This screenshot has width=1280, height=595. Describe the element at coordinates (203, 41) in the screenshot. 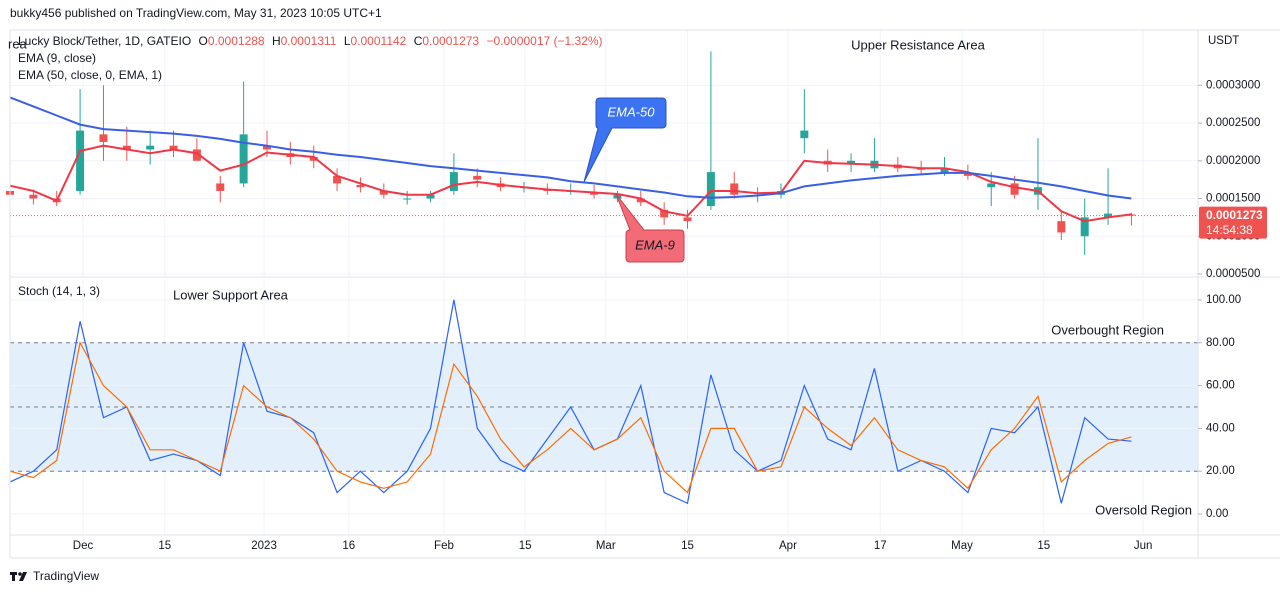

I see `ohlc-name: O` at that location.